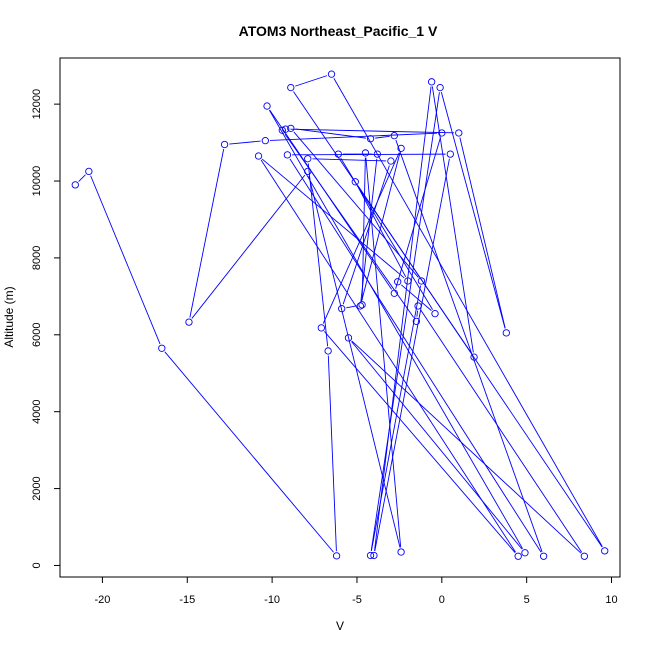 The height and width of the screenshot is (650, 650). What do you see at coordinates (611, 600) in the screenshot?
I see `x-tick-label: 10` at bounding box center [611, 600].